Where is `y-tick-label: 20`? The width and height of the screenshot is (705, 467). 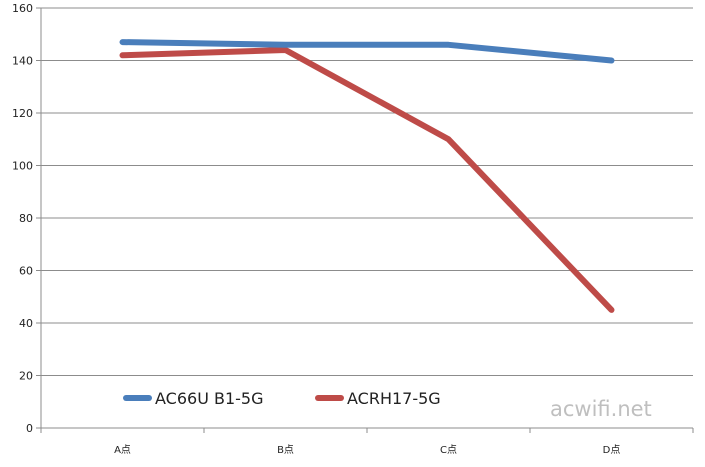
y-tick-label: 20 is located at coordinates (26, 376).